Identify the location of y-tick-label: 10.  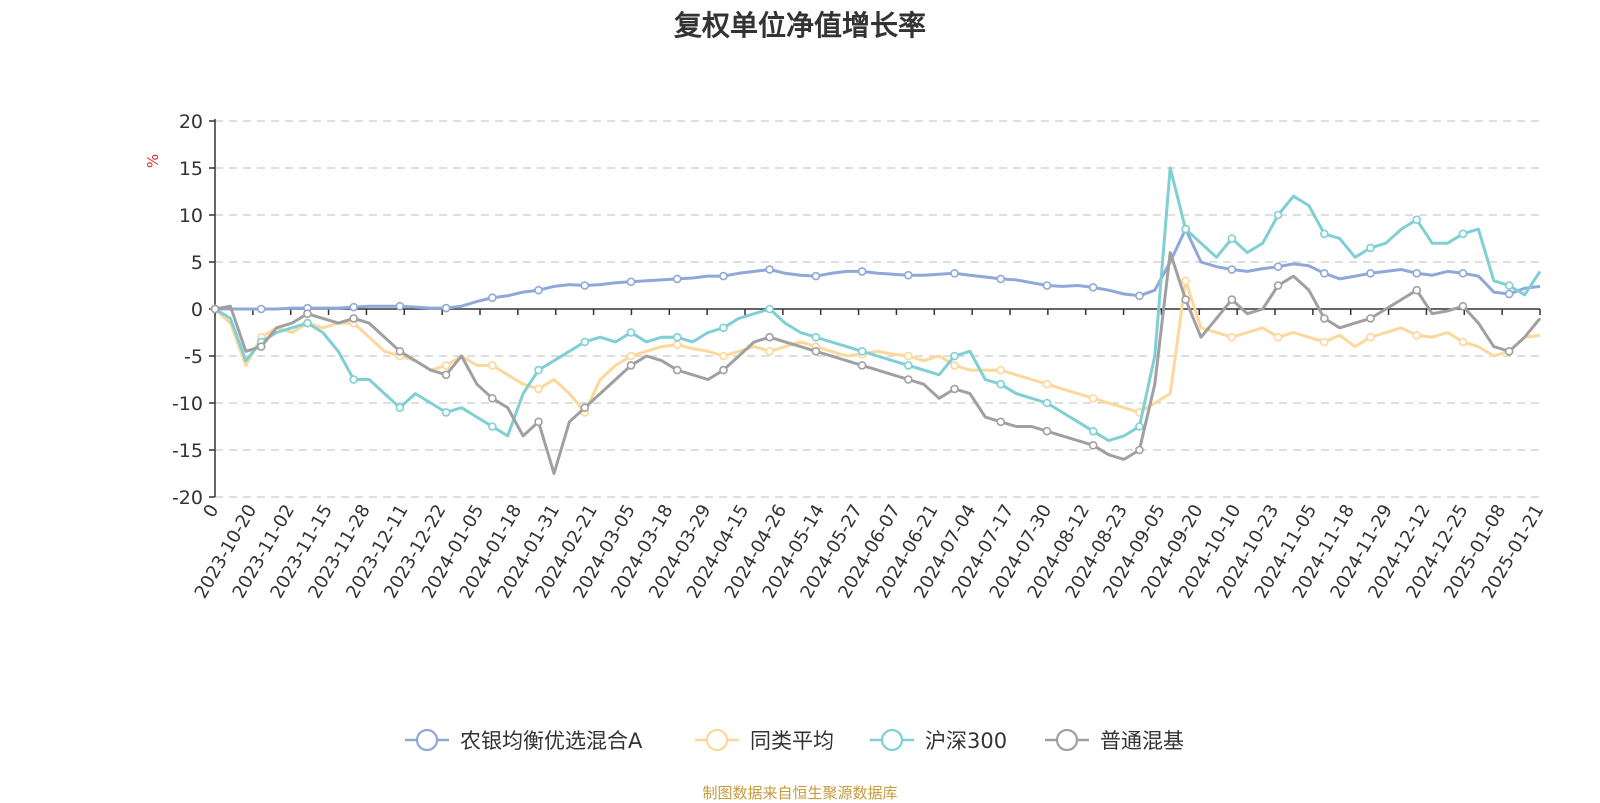
(191, 216).